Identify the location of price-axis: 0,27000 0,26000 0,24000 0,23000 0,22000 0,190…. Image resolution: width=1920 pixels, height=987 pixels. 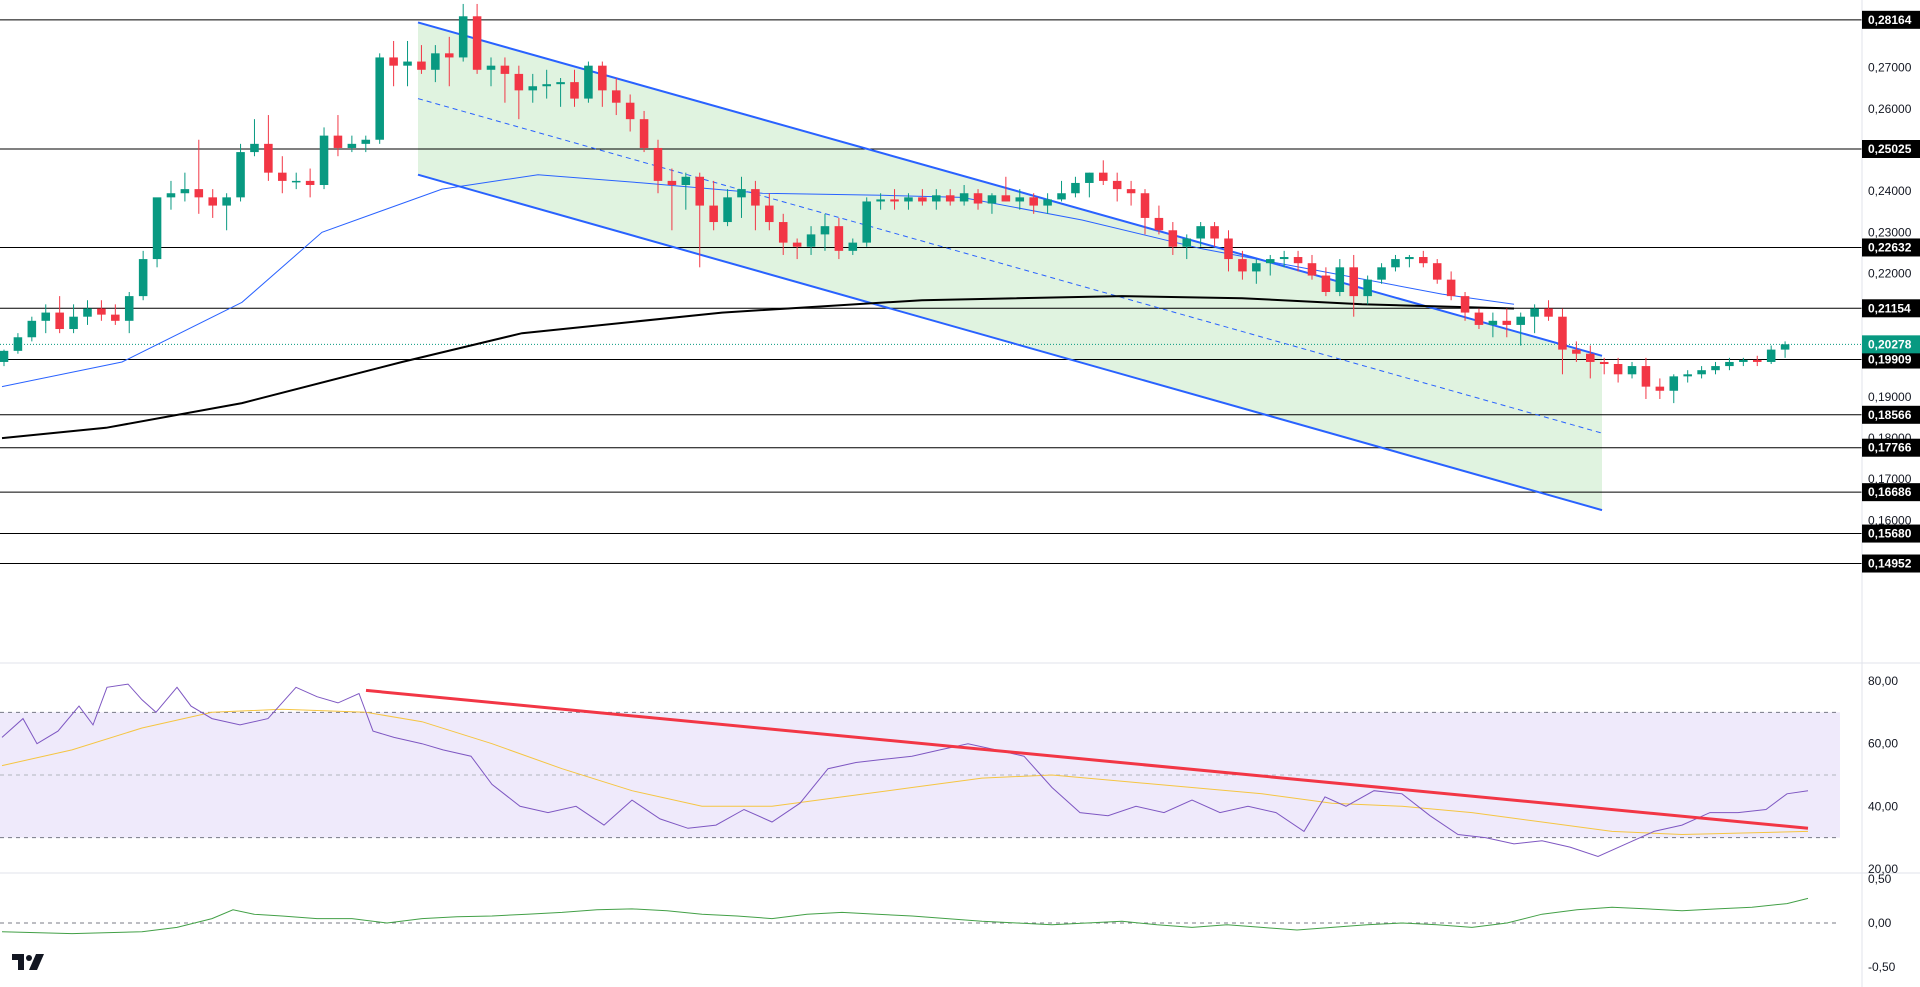
(1890, 493).